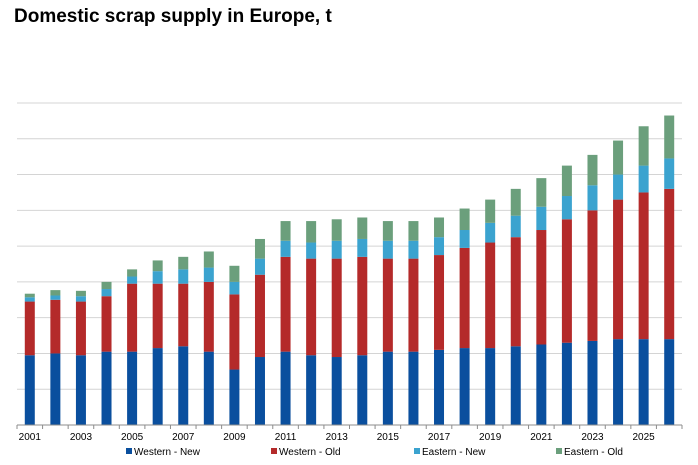  Describe the element at coordinates (310, 452) in the screenshot. I see `legend-label: Western - Old` at that location.